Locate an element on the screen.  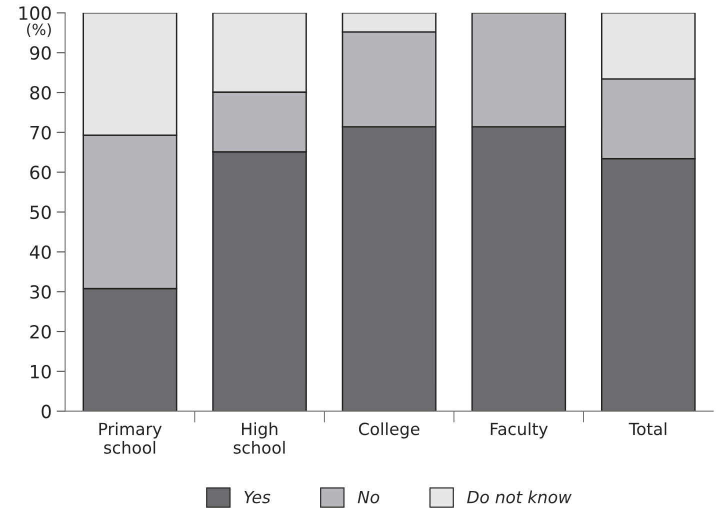
y-tick-label: 50 is located at coordinates (40, 212).